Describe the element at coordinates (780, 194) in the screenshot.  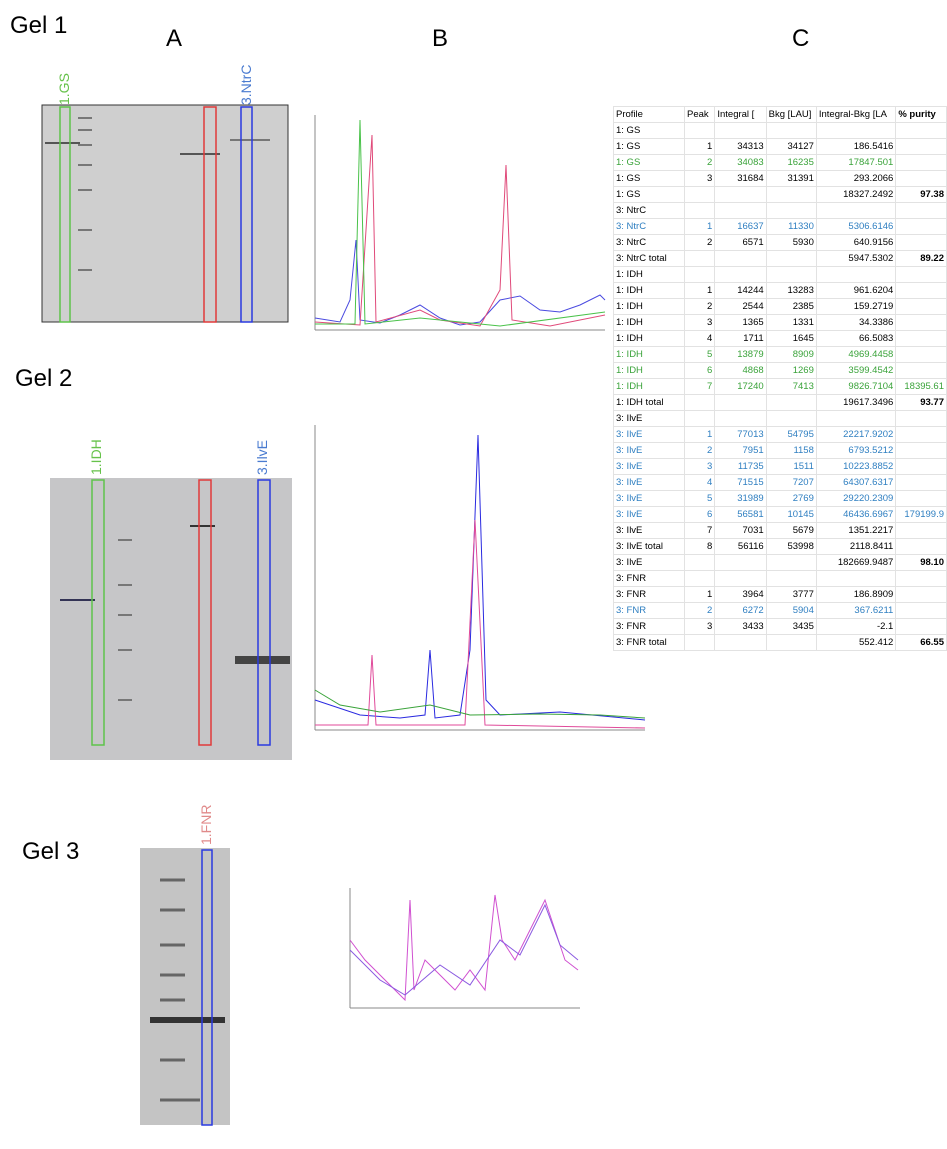
I see `table-row: 1: GS 18327.2492 97.38` at that location.